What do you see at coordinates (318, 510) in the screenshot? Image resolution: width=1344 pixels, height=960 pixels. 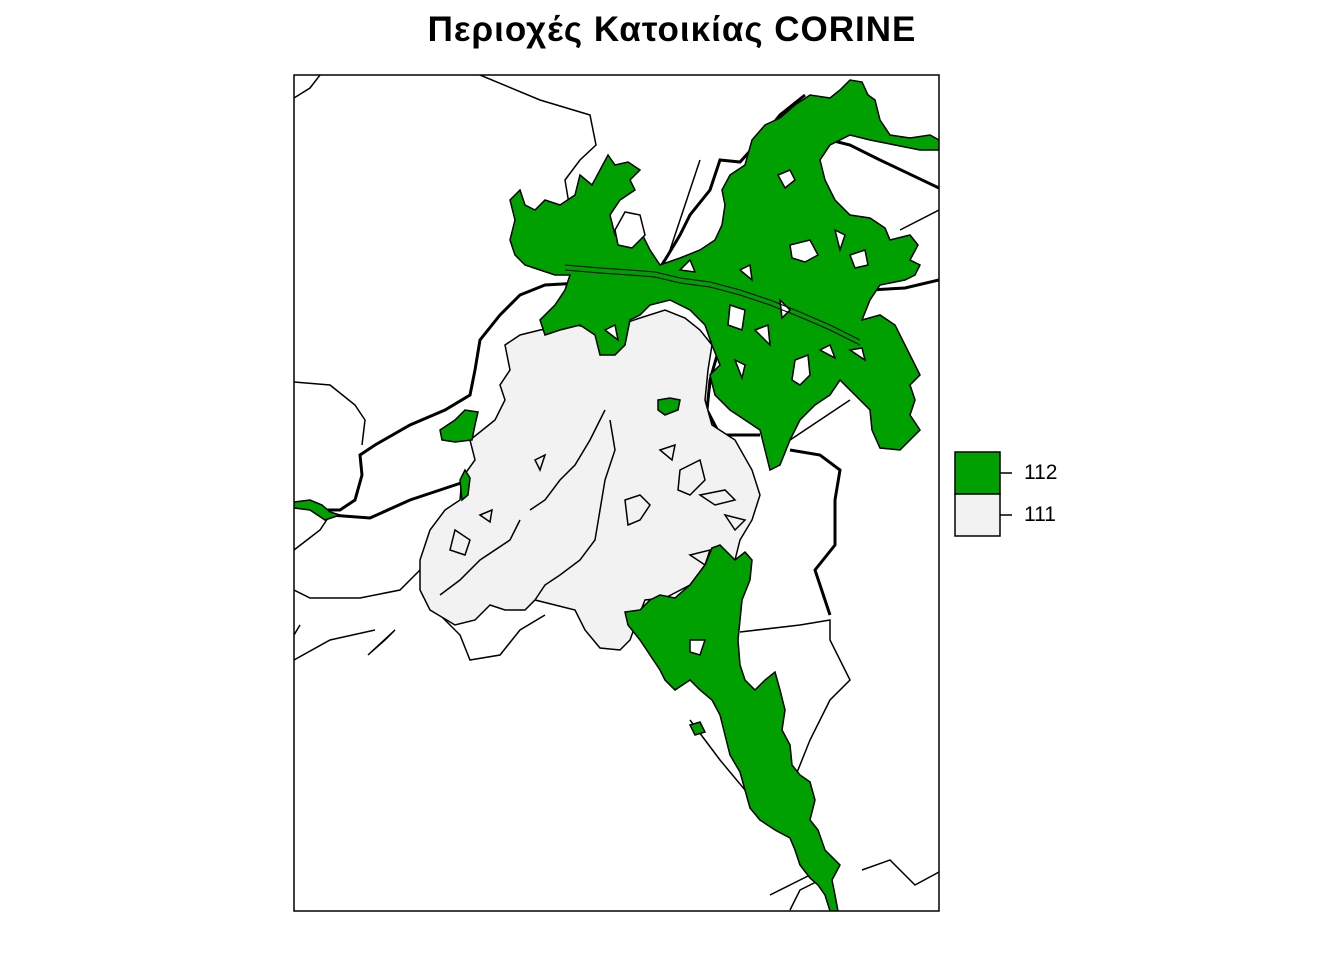 I see `region-112-west-edge` at bounding box center [318, 510].